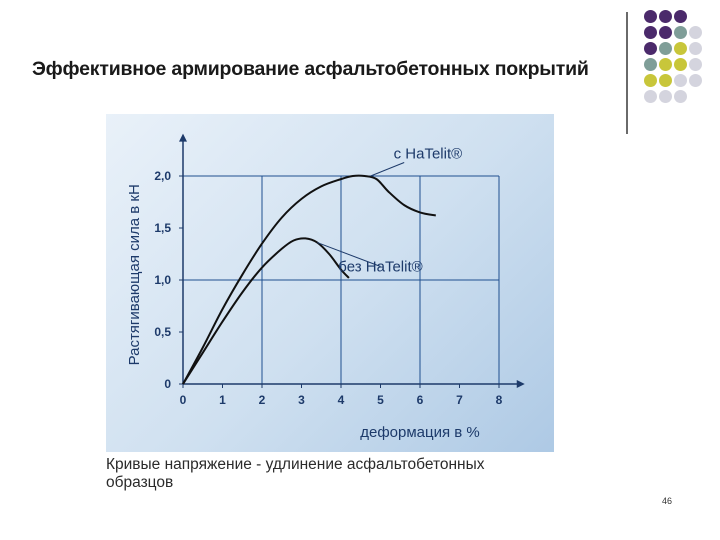 The height and width of the screenshot is (540, 720). I want to click on x-tick-label: 6, so click(420, 400).